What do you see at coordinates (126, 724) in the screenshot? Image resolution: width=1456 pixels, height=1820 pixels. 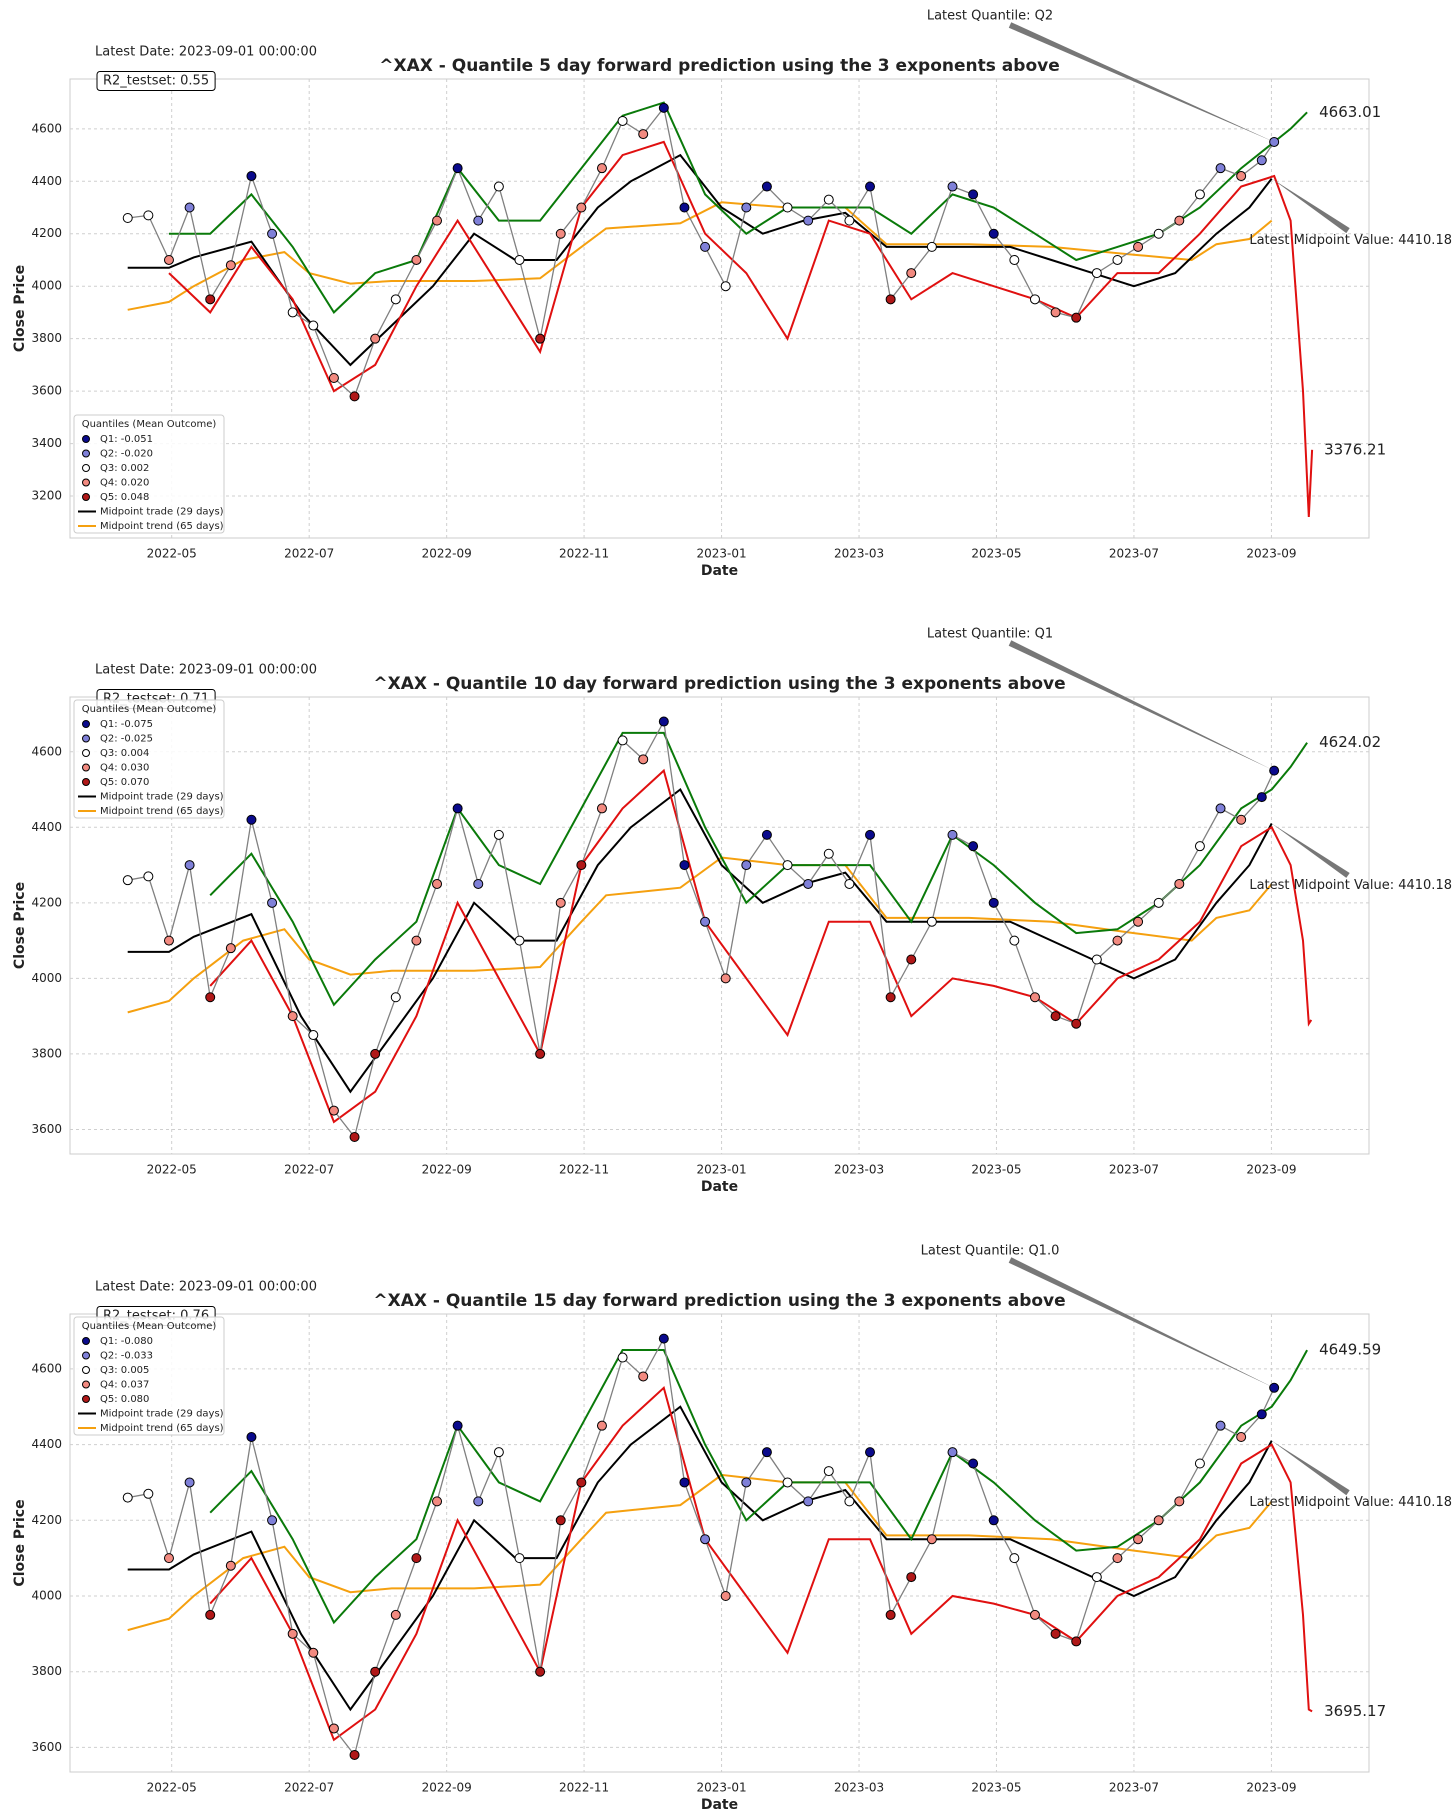 I see `legend-label: Q1: -0.075` at bounding box center [126, 724].